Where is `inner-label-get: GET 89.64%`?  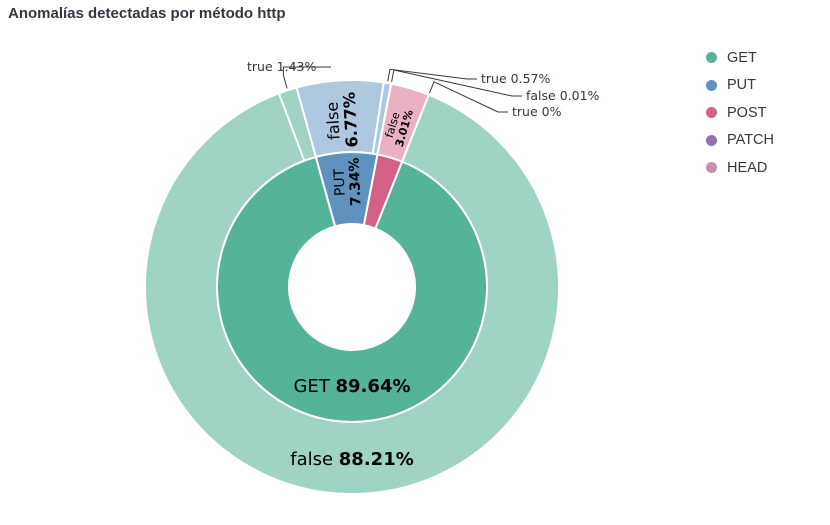
inner-label-get: GET 89.64% is located at coordinates (351, 386).